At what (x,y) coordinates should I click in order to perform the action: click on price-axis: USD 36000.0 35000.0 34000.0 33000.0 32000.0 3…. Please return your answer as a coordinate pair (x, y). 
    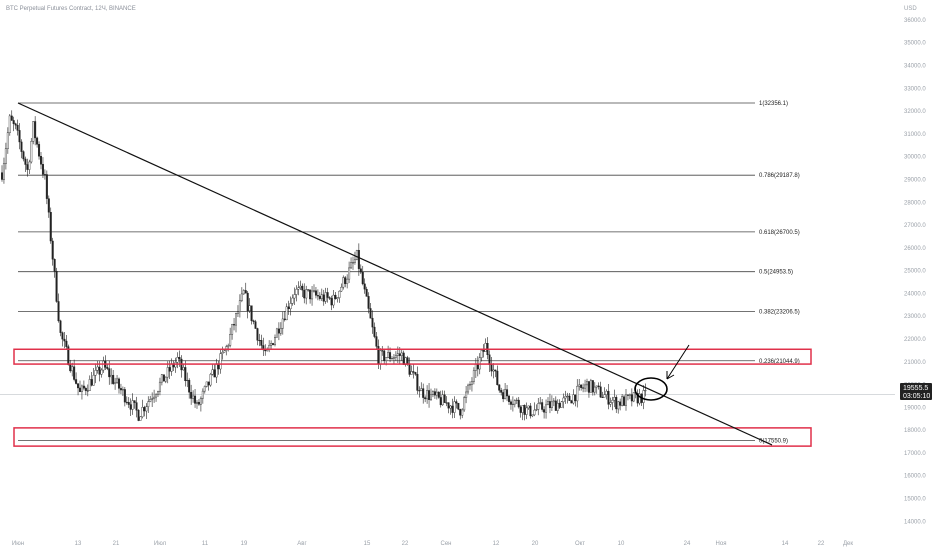
    Looking at the image, I should click on (915, 265).